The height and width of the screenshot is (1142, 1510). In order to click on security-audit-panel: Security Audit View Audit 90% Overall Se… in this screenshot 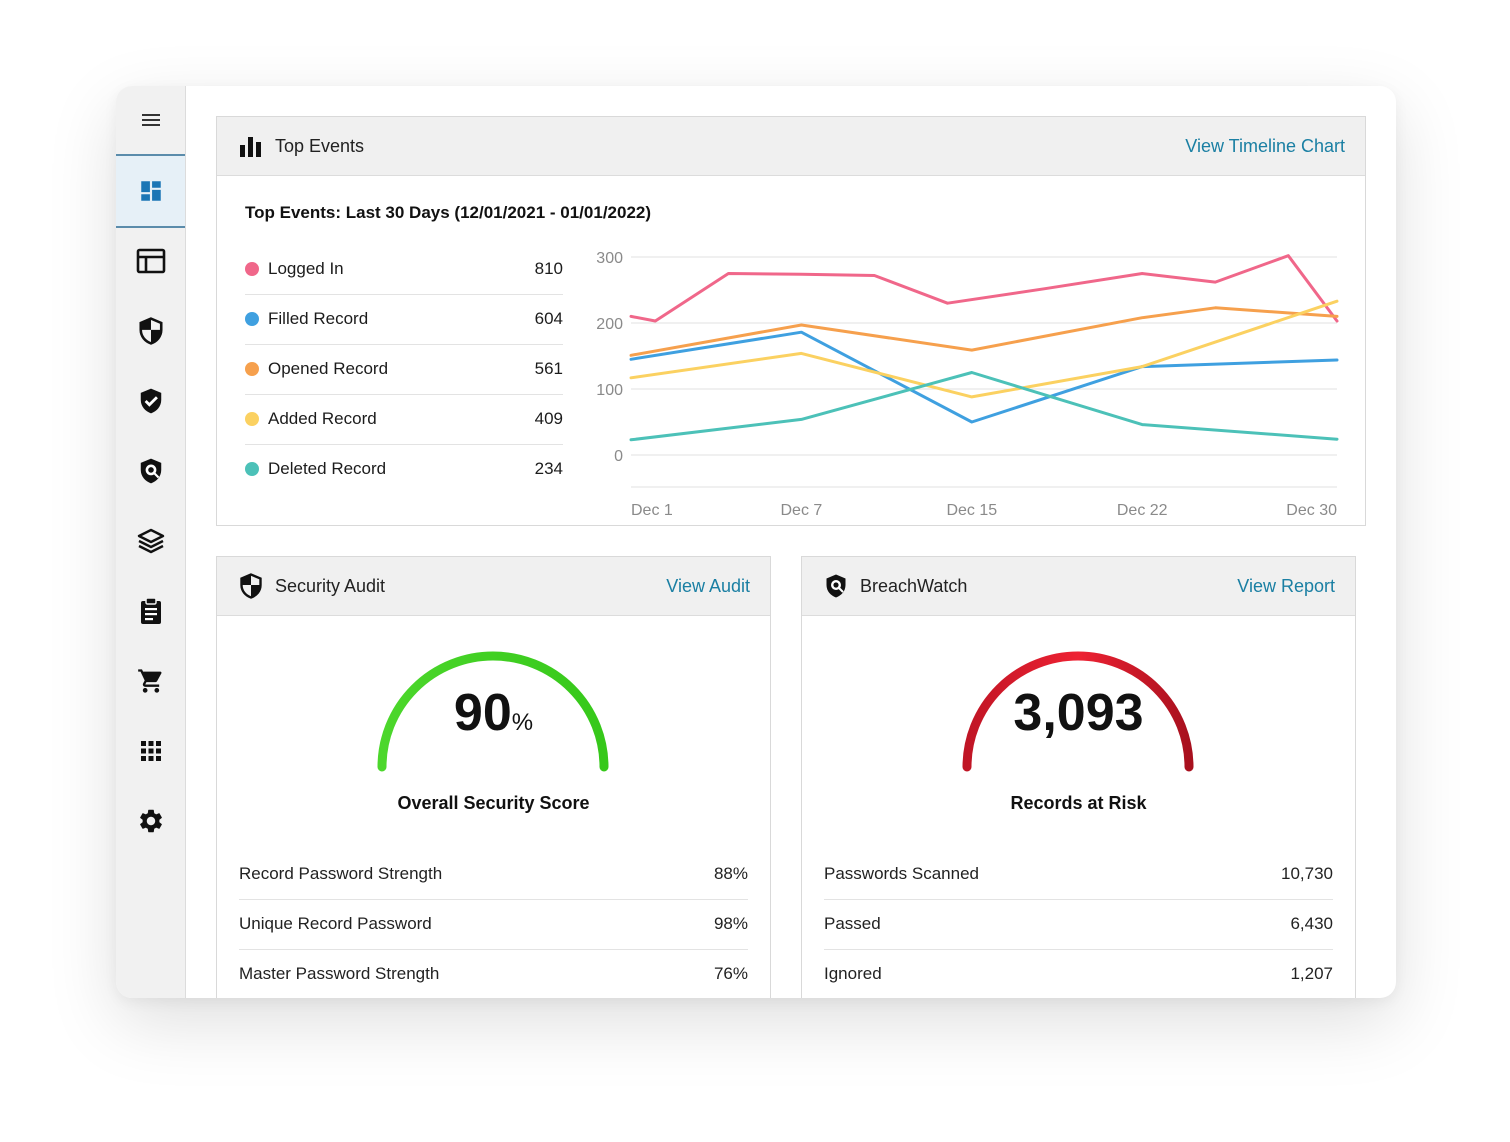, I will do `click(493, 777)`.